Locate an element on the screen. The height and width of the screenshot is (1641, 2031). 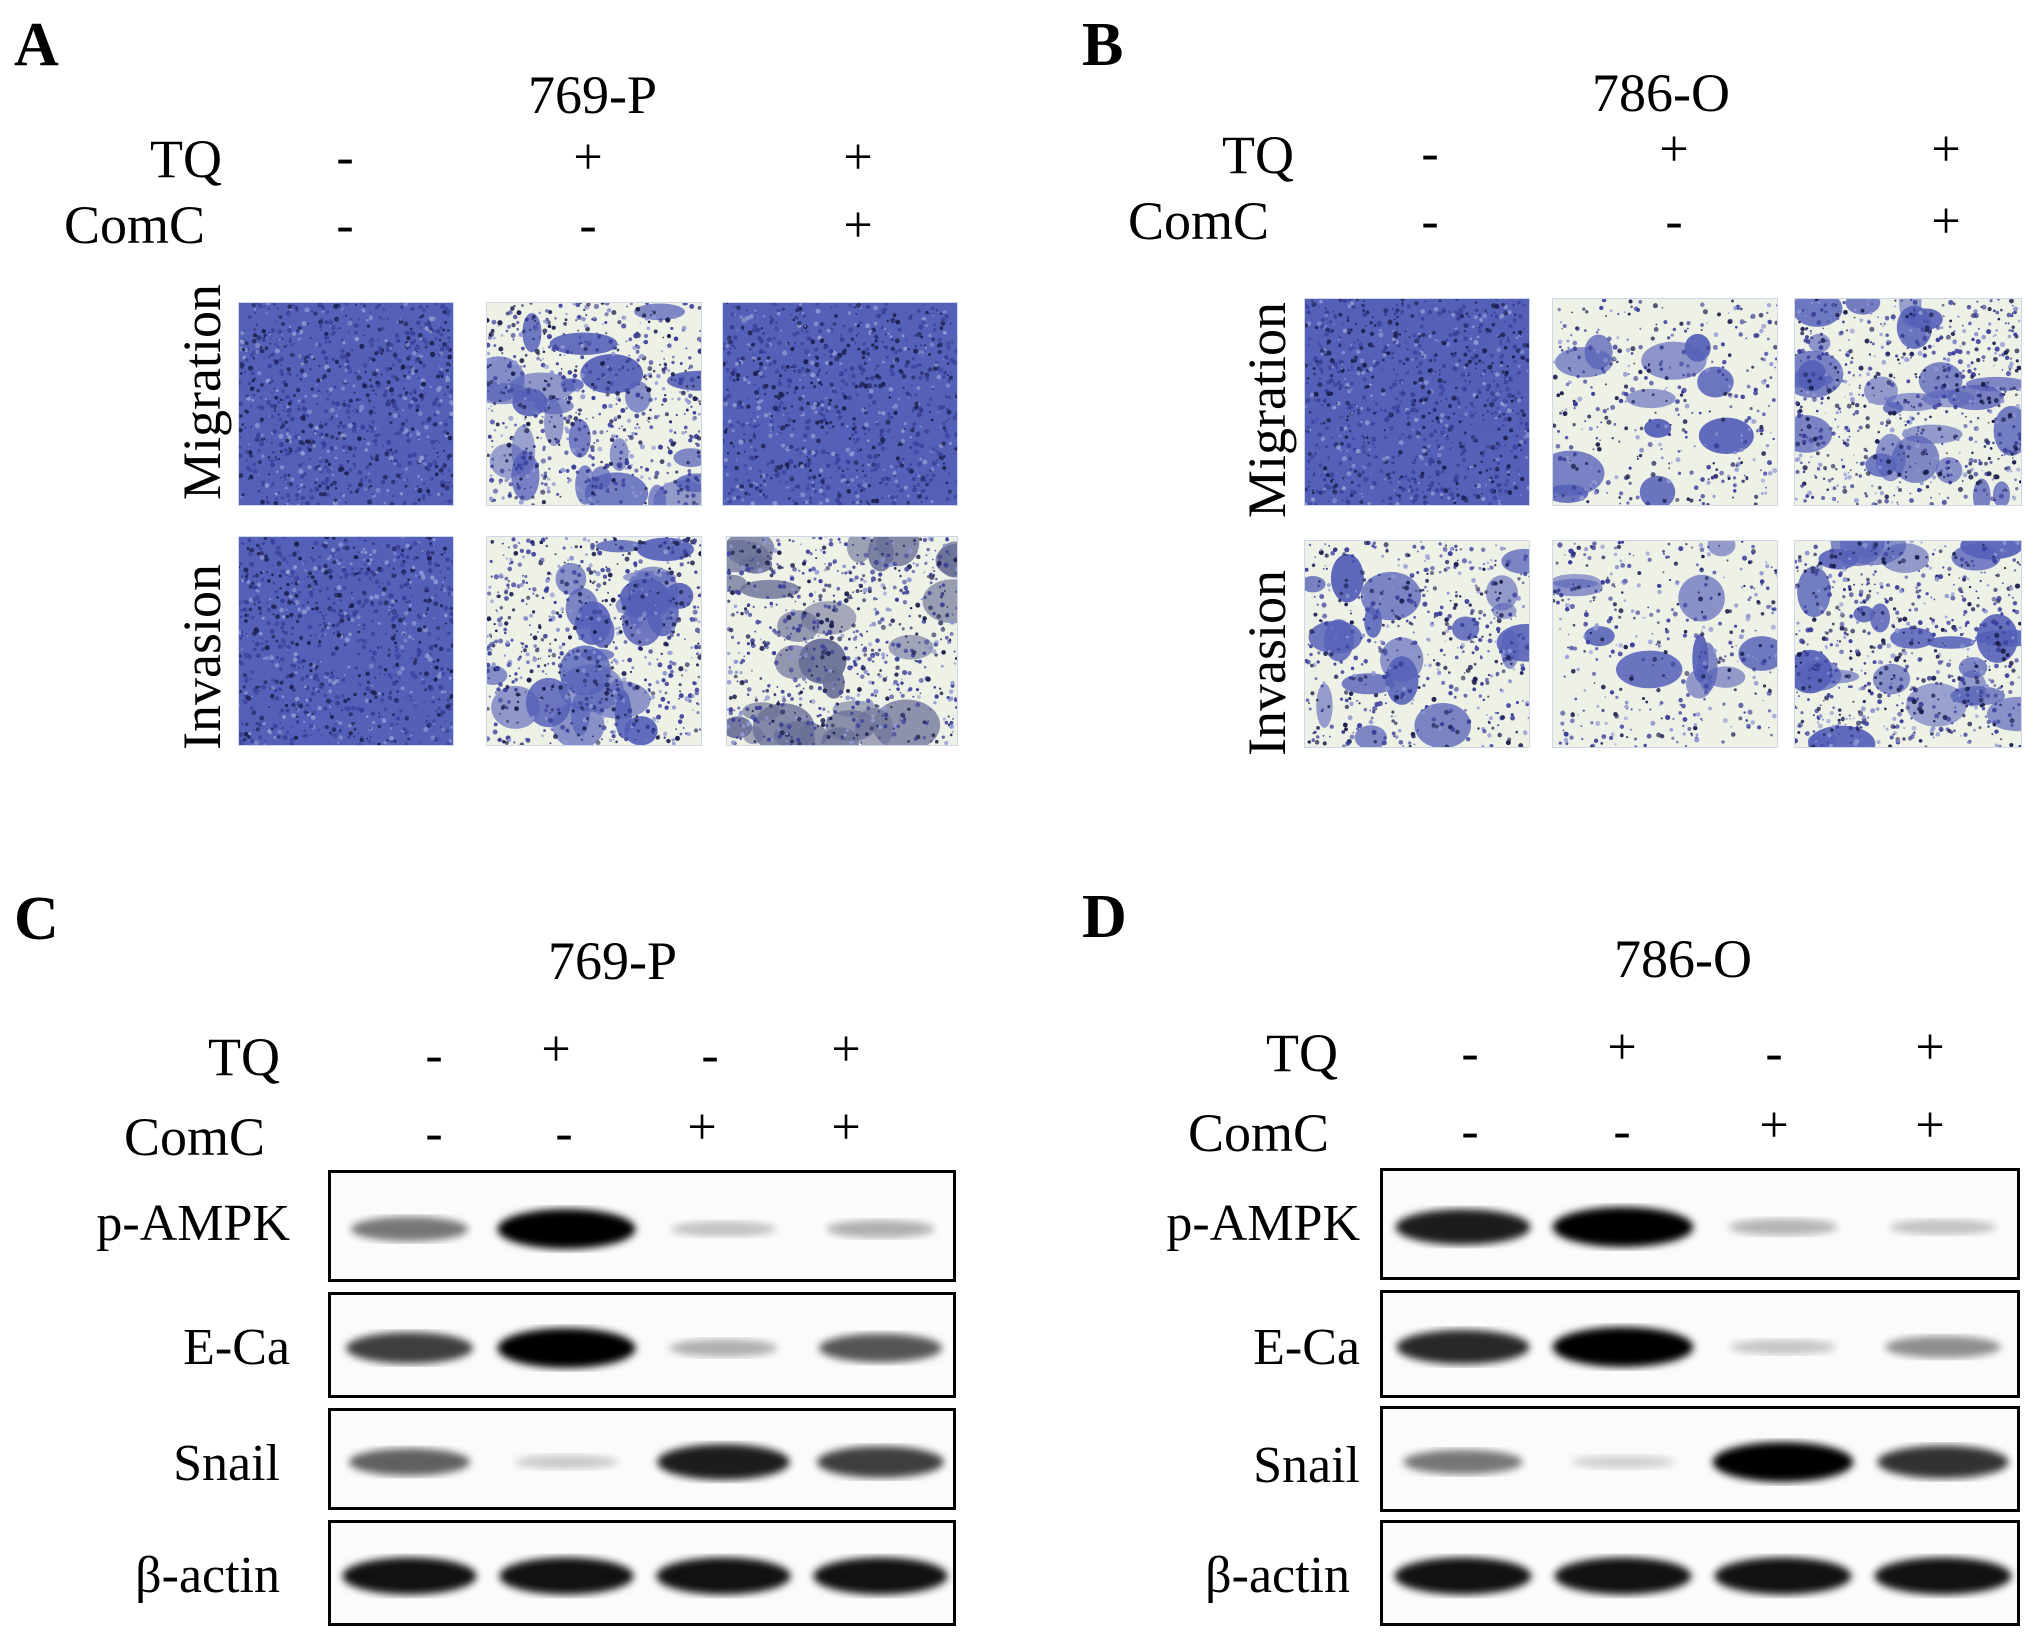
panel-a-comc-1: - is located at coordinates (345, 225).